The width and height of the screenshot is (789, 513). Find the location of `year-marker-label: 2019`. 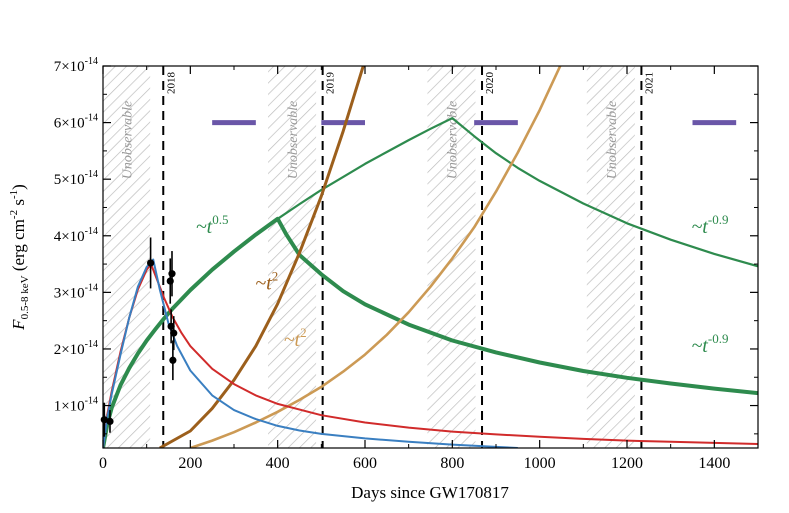

year-marker-label: 2019 is located at coordinates (331, 83).